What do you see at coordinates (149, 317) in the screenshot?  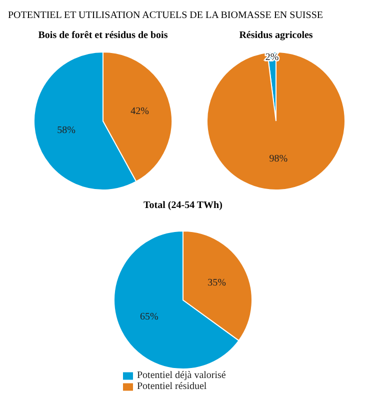 I see `data-label: 65%` at bounding box center [149, 317].